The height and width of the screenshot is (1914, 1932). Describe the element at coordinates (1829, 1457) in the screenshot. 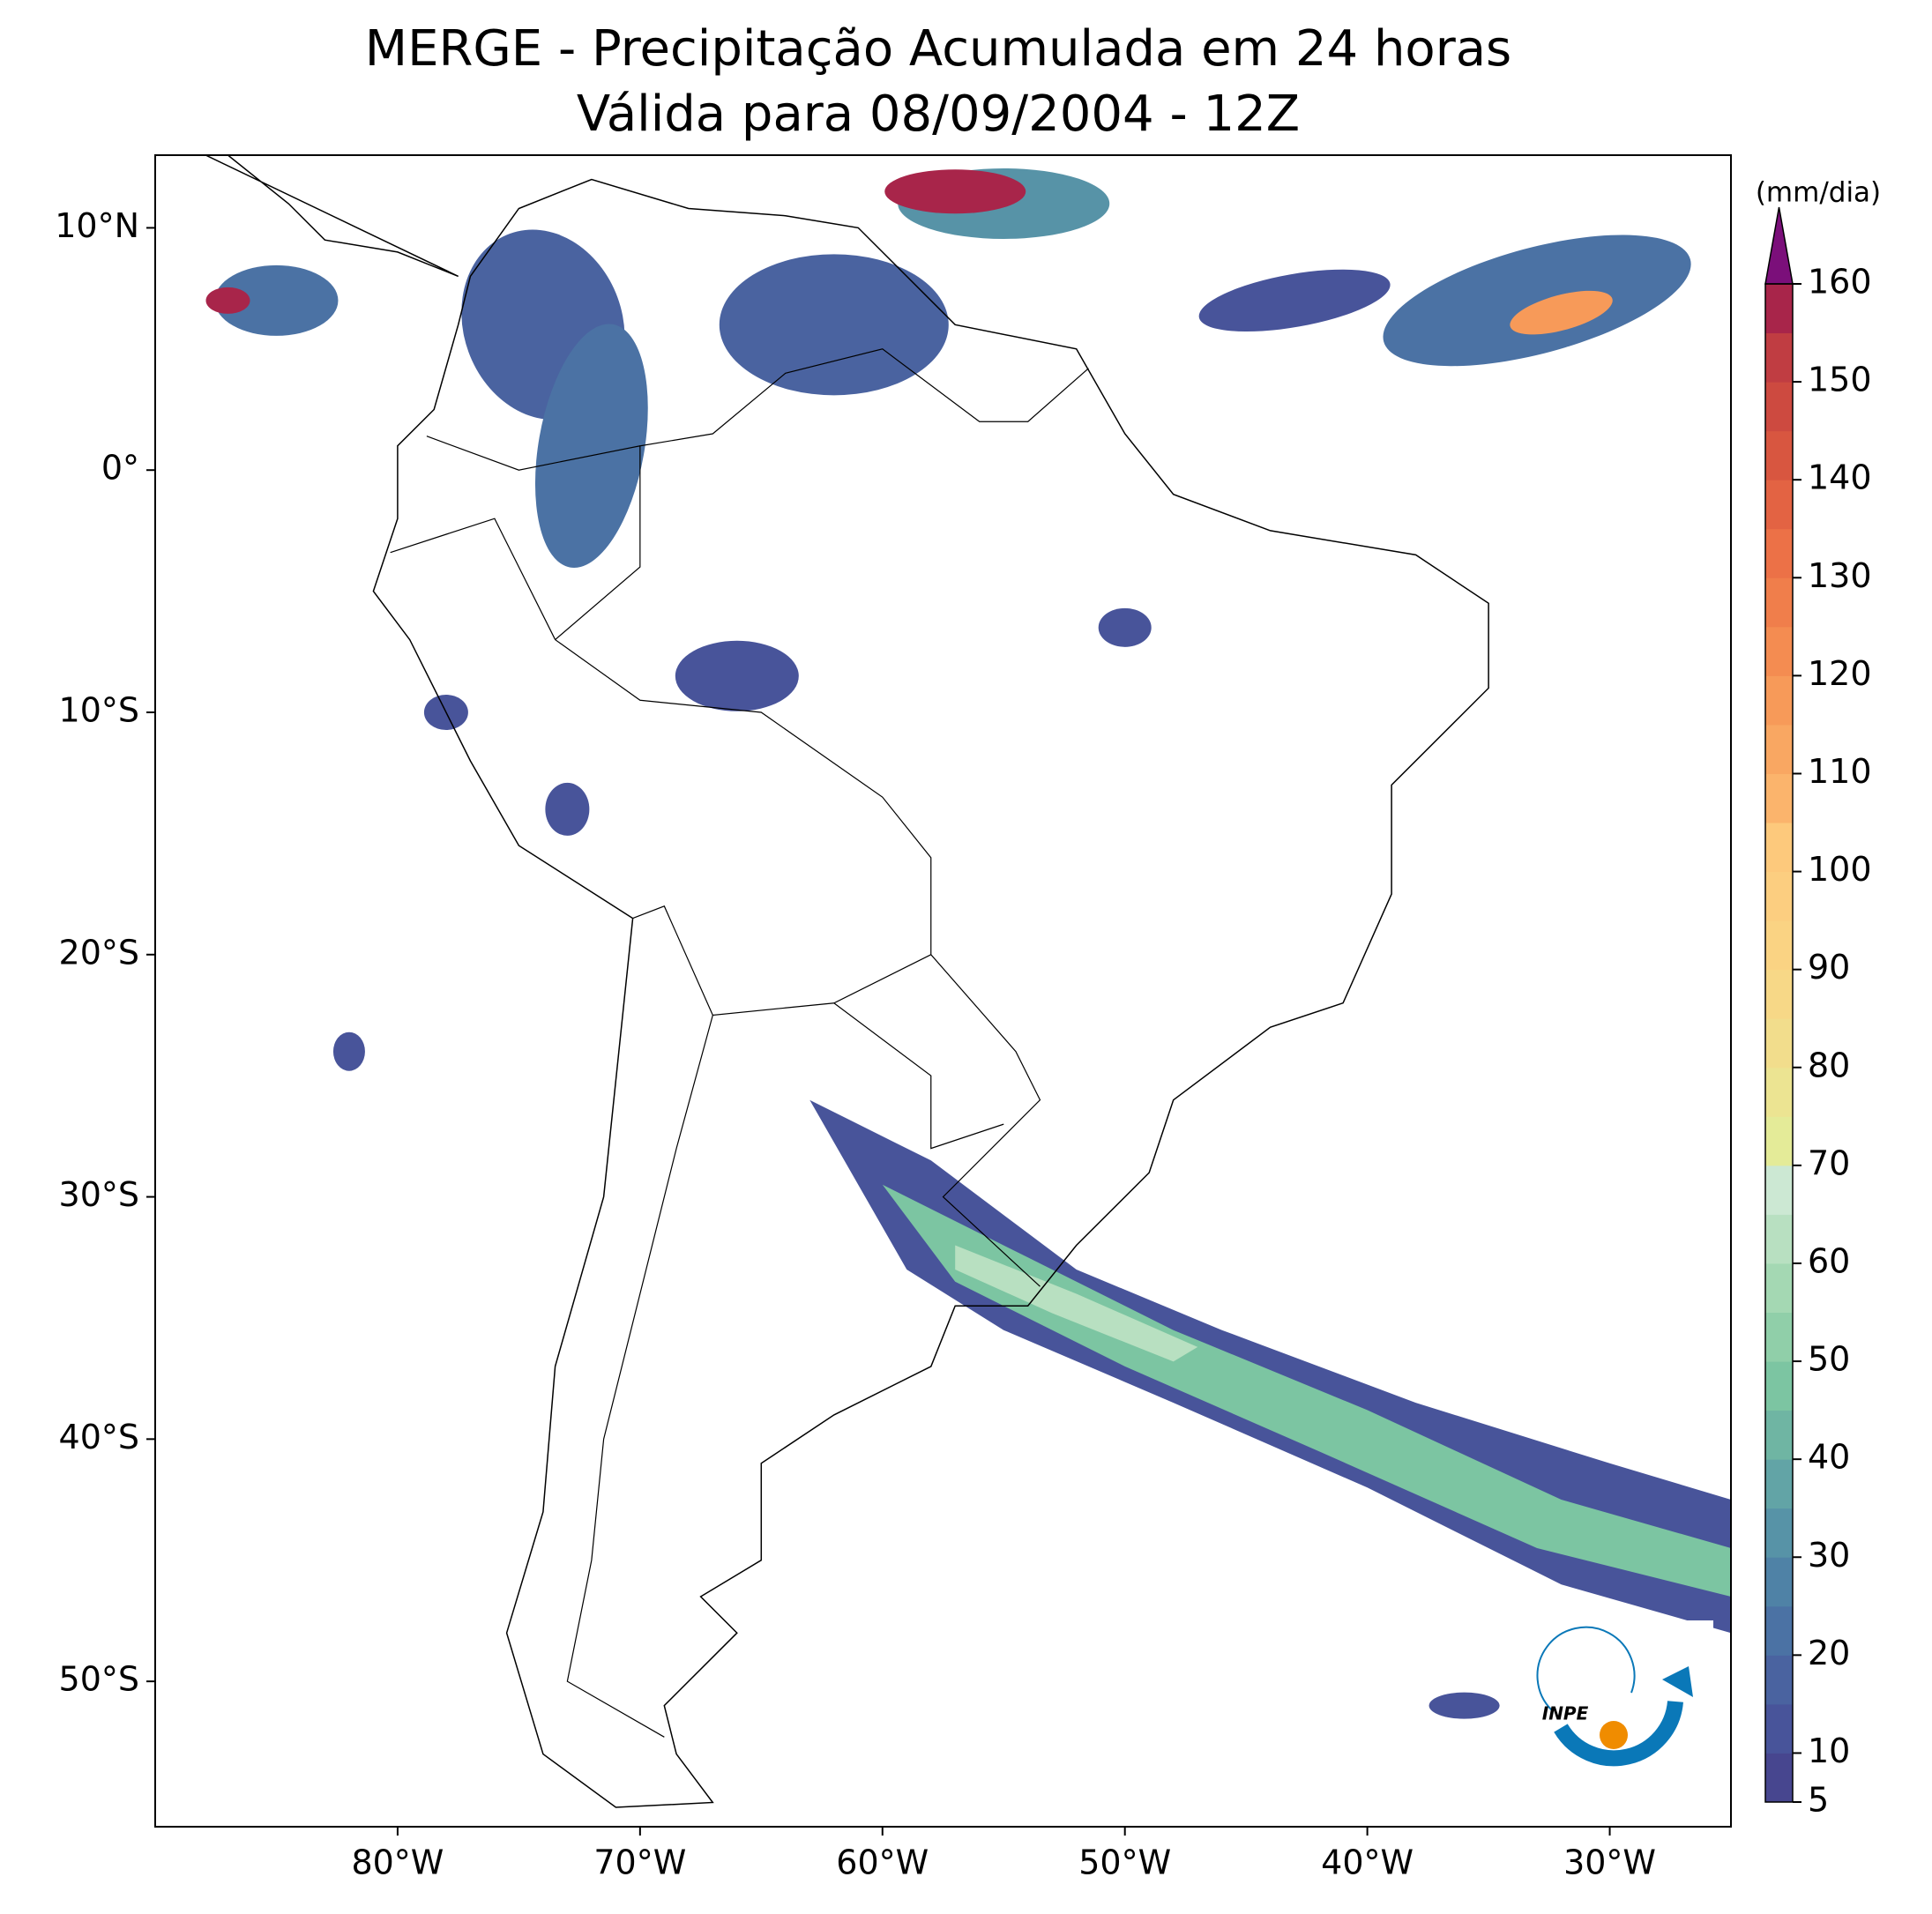

I see `colorbar-tick-label: 40` at that location.